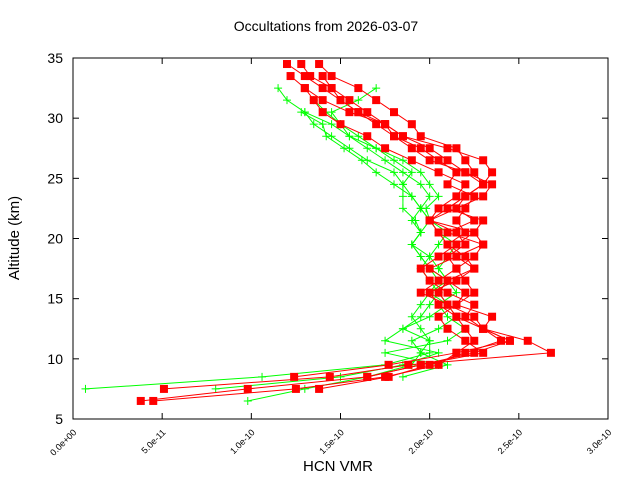  Describe the element at coordinates (59, 419) in the screenshot. I see `y-tick-label: 5` at that location.